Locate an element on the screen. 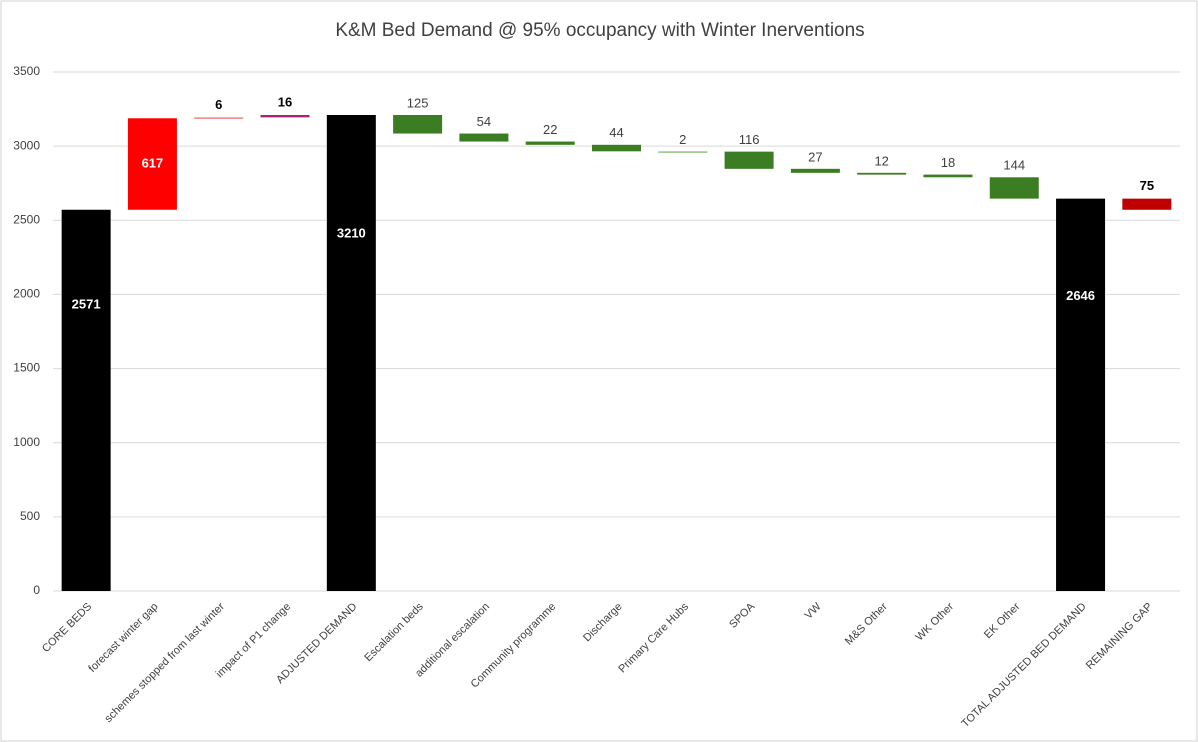 This screenshot has height=742, width=1198. y-tick-label: 500 is located at coordinates (30, 516).